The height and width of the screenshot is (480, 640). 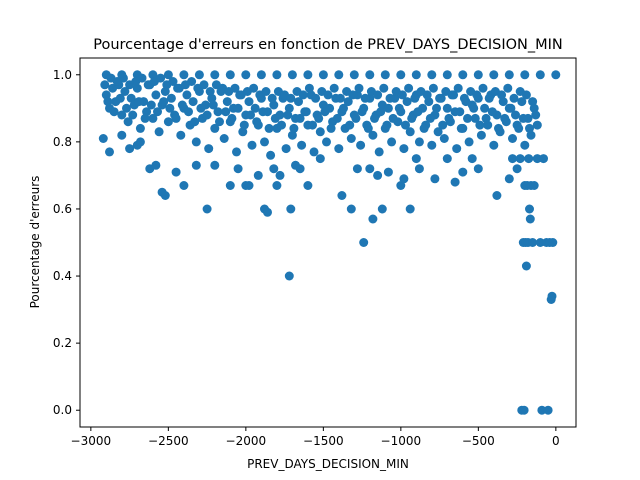 I want to click on y-tick-label: 0.8, so click(x=62, y=142).